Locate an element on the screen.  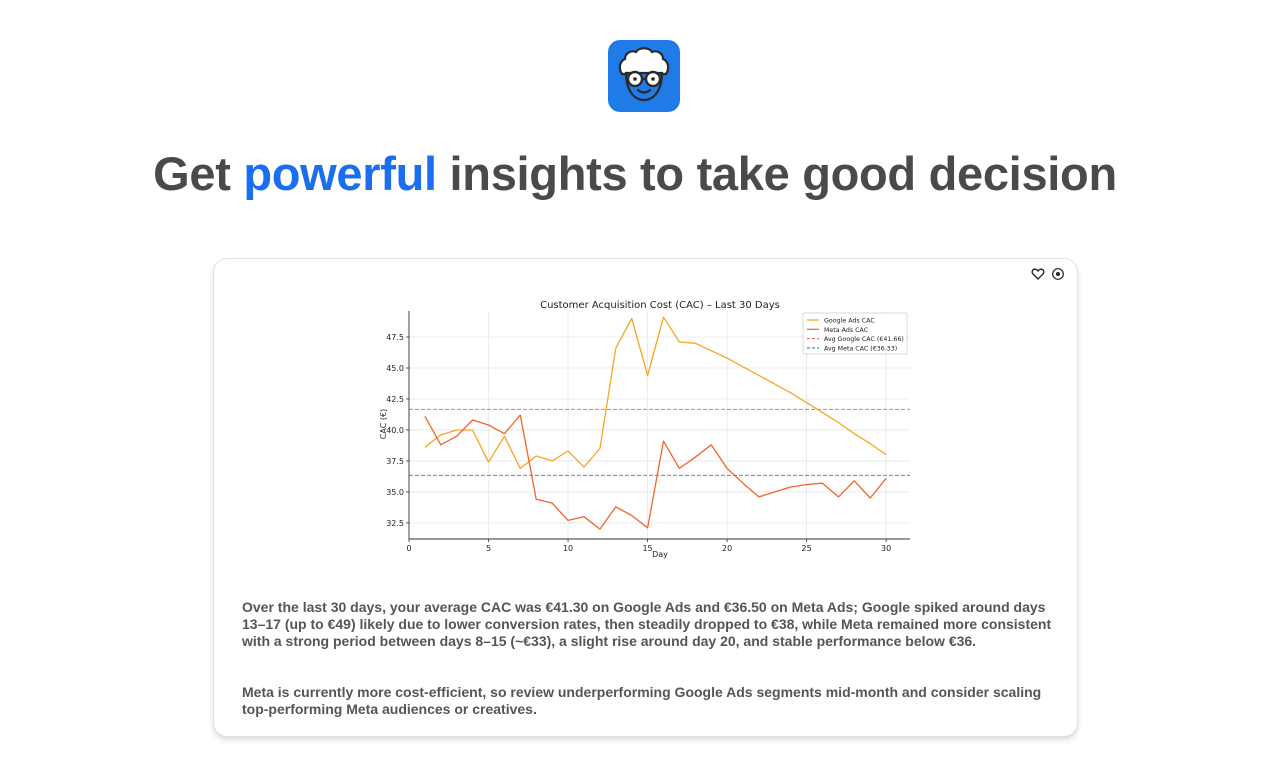
app-logo is located at coordinates (644, 76).